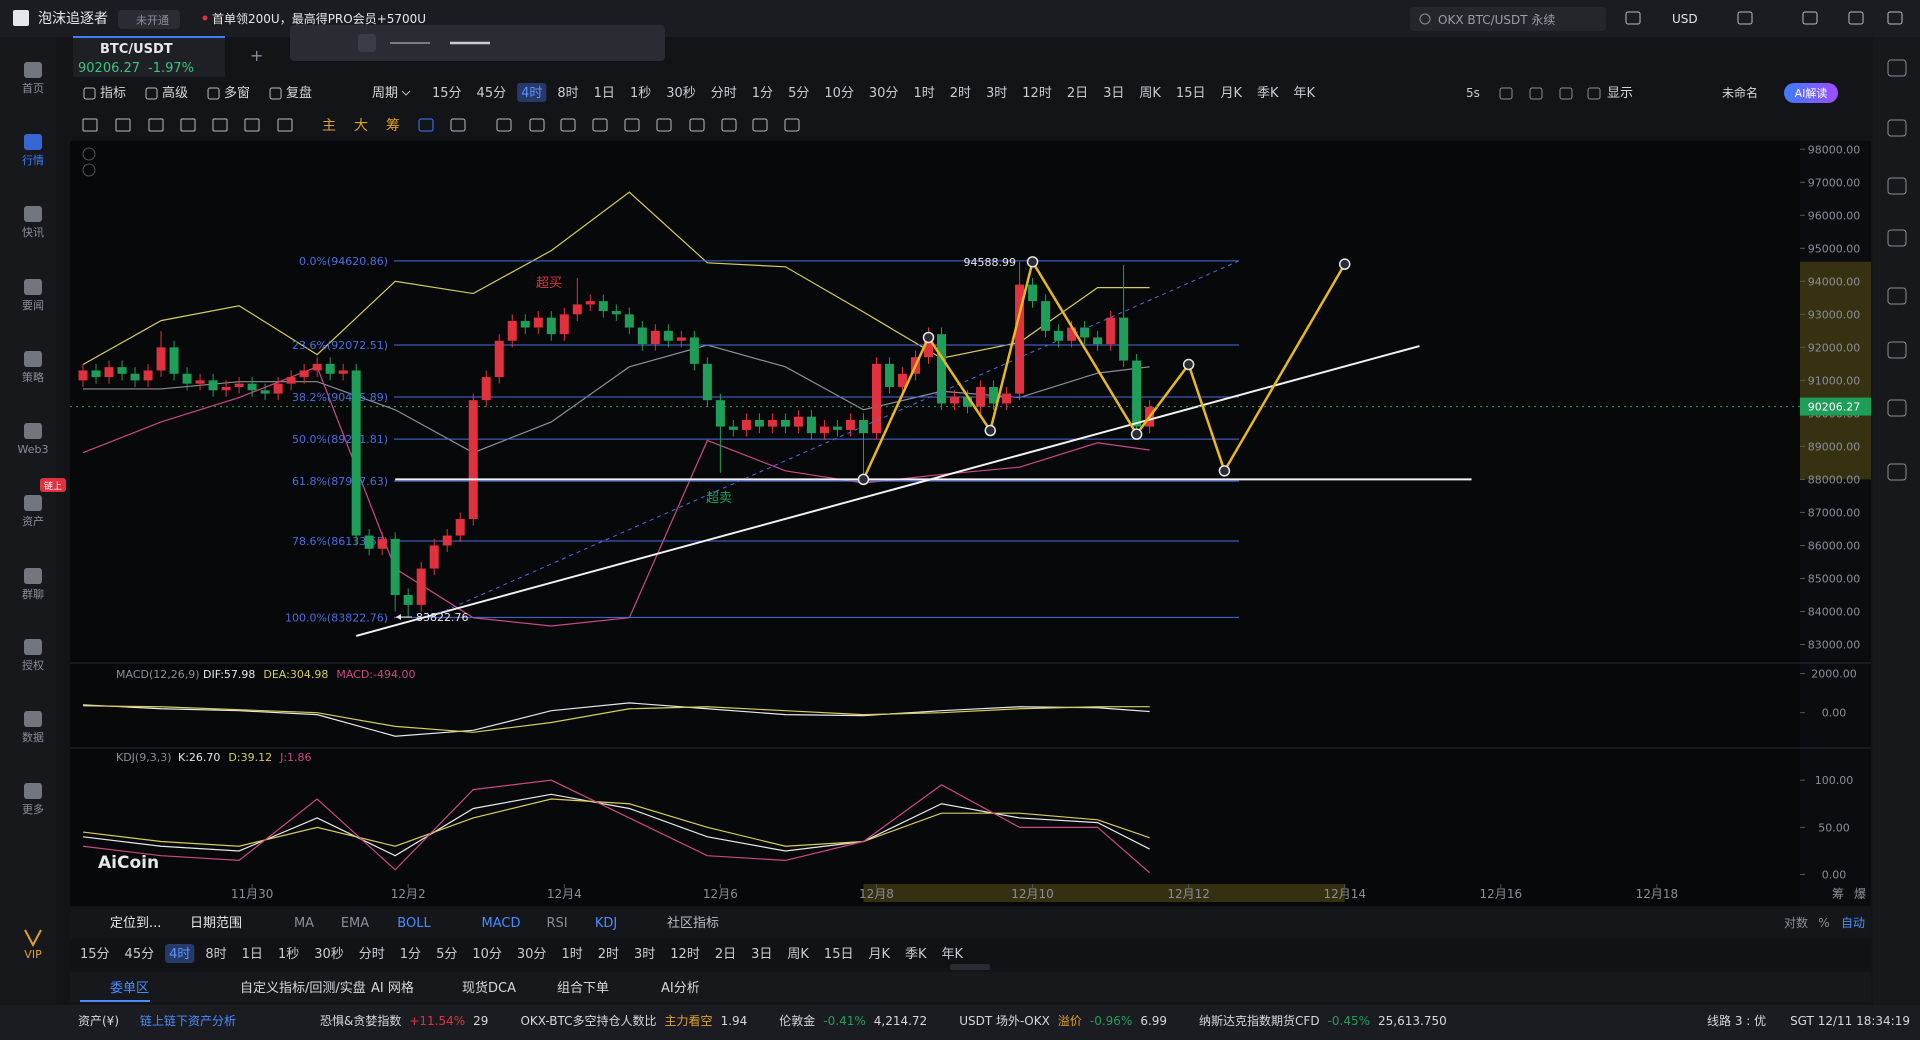  Describe the element at coordinates (1740, 92) in the screenshot. I see `layout-name: 未命名` at that location.